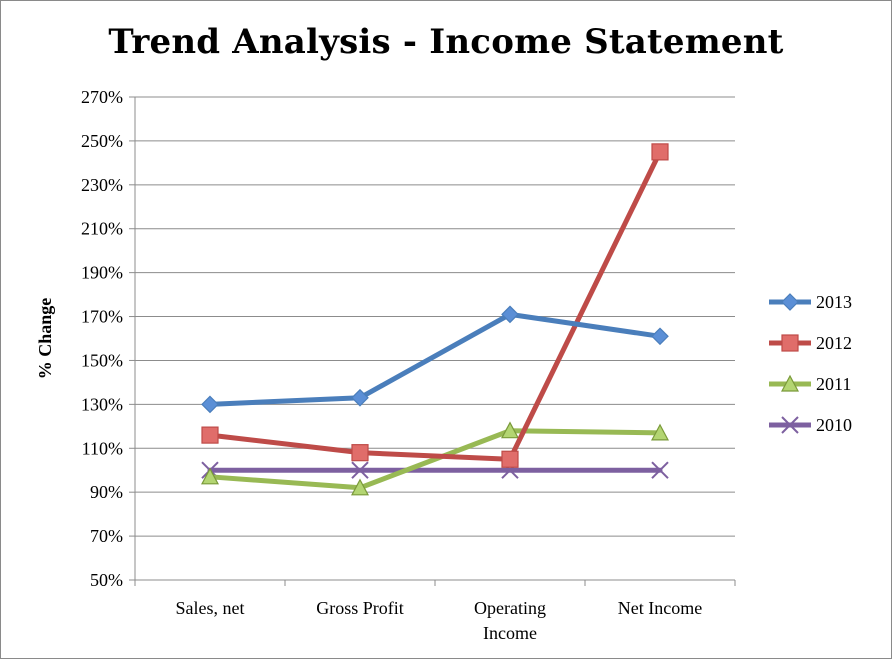 Image resolution: width=892 pixels, height=659 pixels. I want to click on y-tick-label: 210%, so click(102, 229).